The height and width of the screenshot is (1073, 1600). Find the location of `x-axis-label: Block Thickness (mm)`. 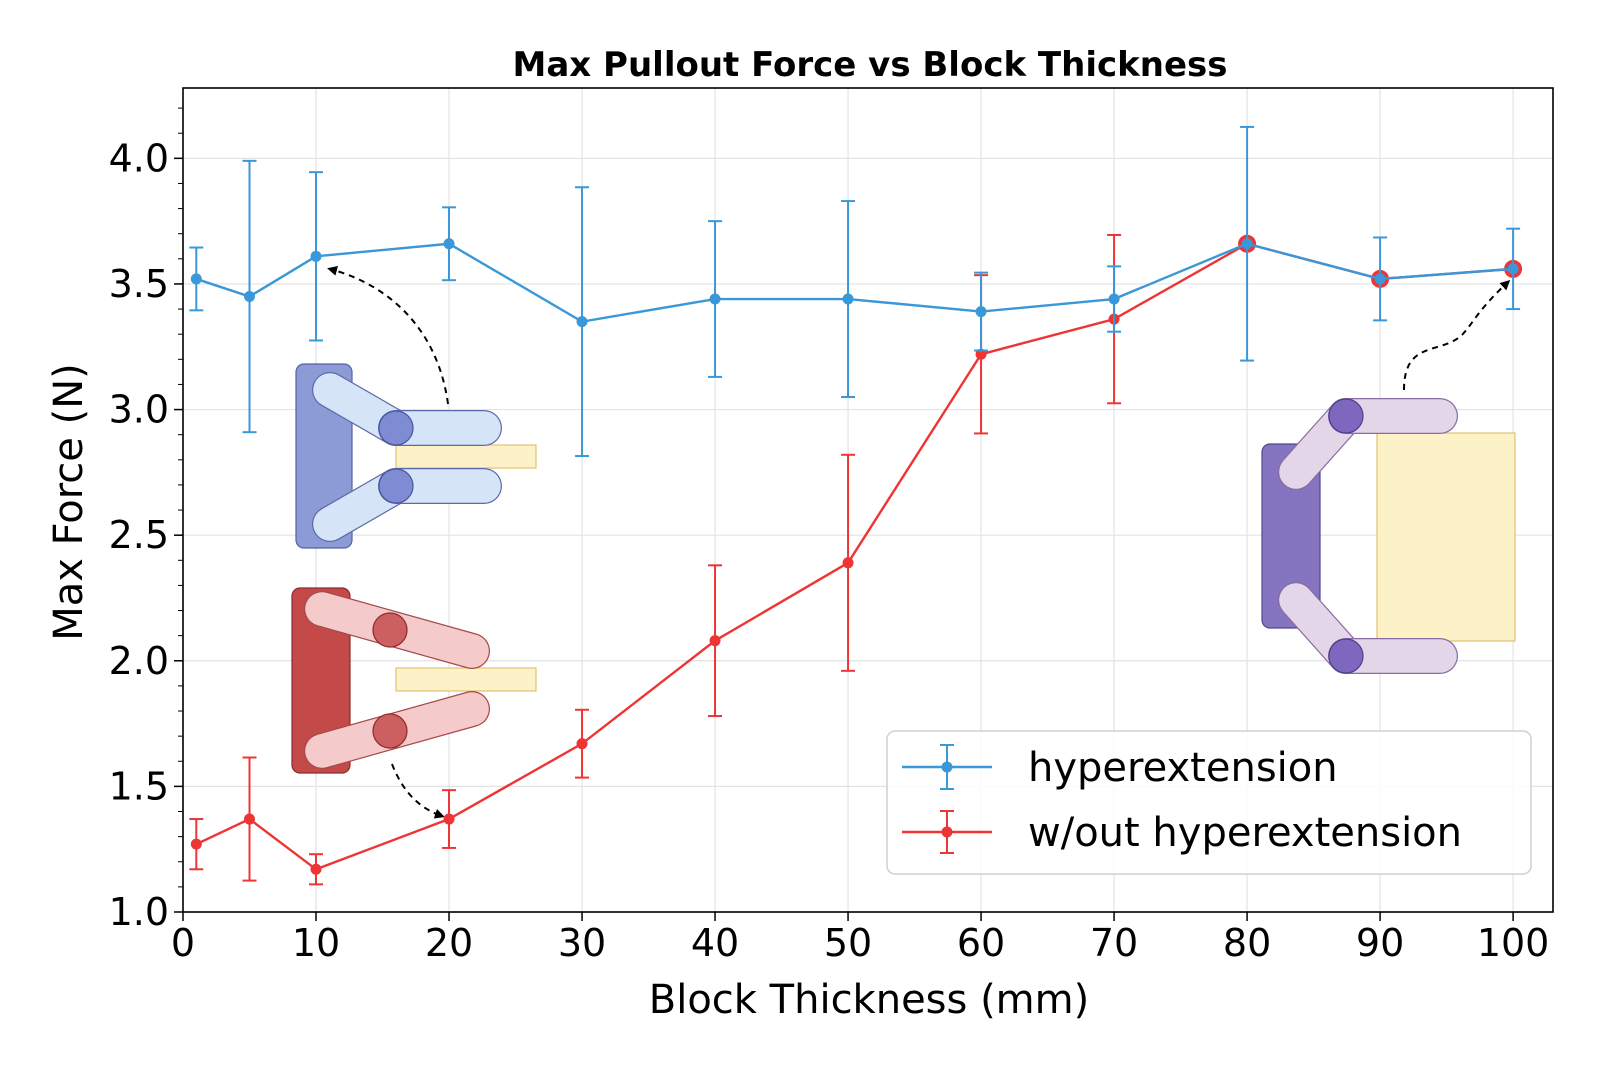

x-axis-label: Block Thickness (mm) is located at coordinates (869, 1000).